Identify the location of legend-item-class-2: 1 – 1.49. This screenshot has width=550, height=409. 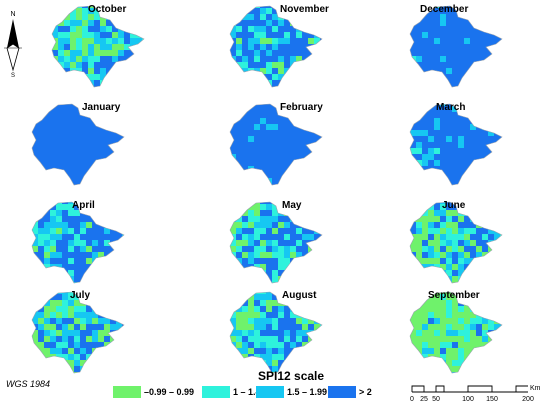
(234, 392).